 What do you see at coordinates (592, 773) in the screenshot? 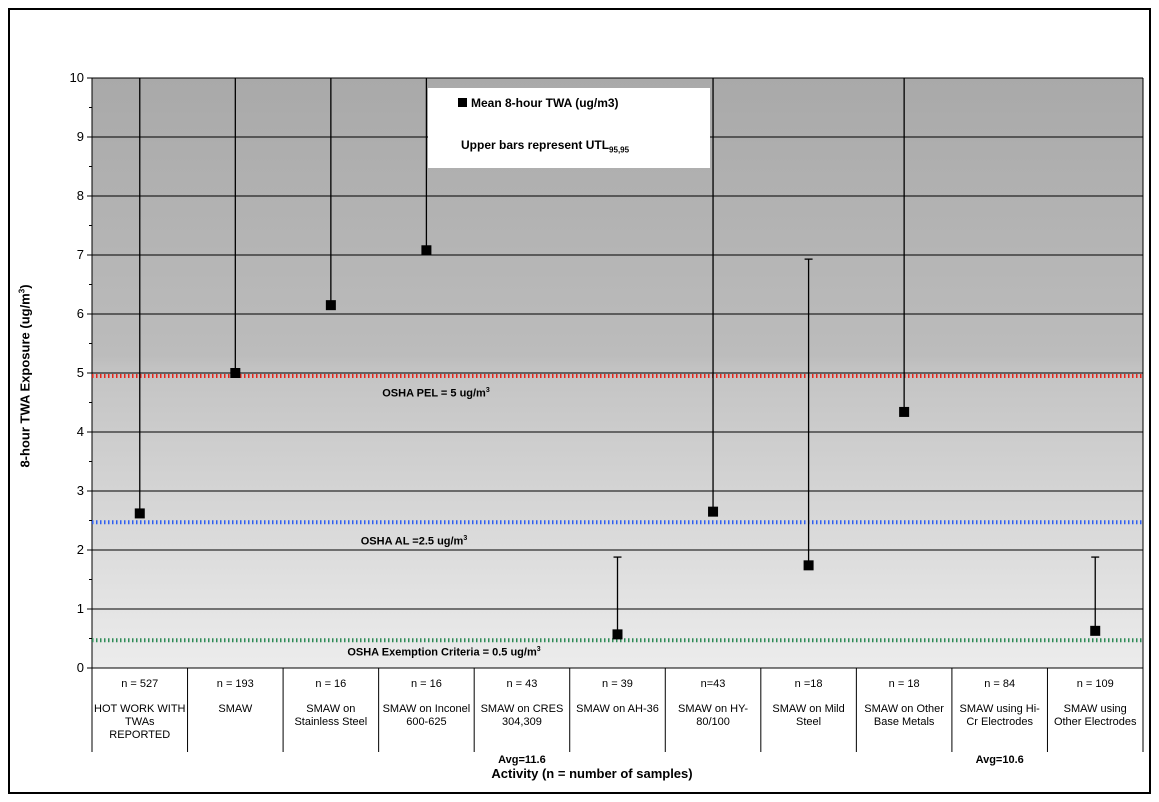
I see `x-axis-title: Activity (n = number of samples)` at bounding box center [592, 773].